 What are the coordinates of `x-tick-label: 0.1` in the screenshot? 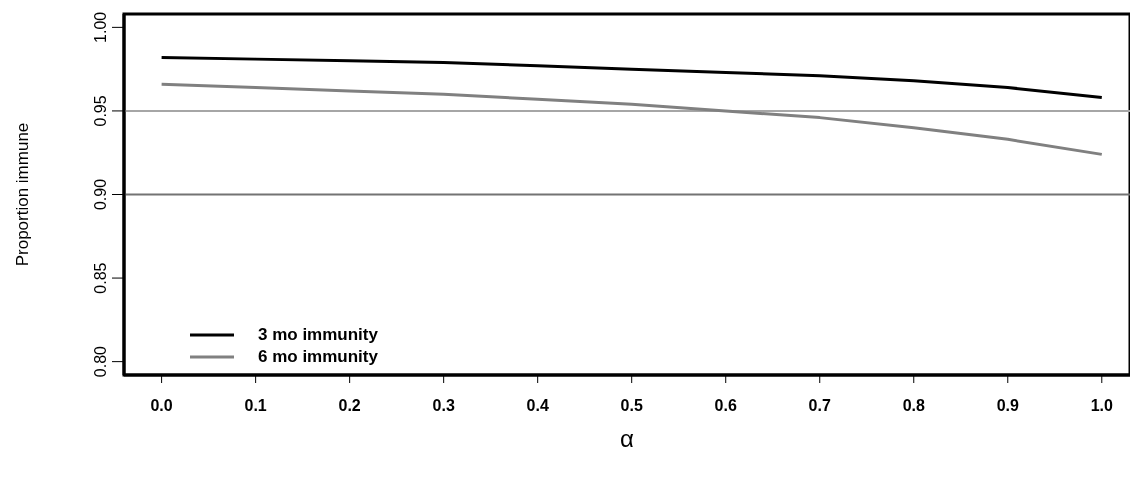 It's located at (255, 405).